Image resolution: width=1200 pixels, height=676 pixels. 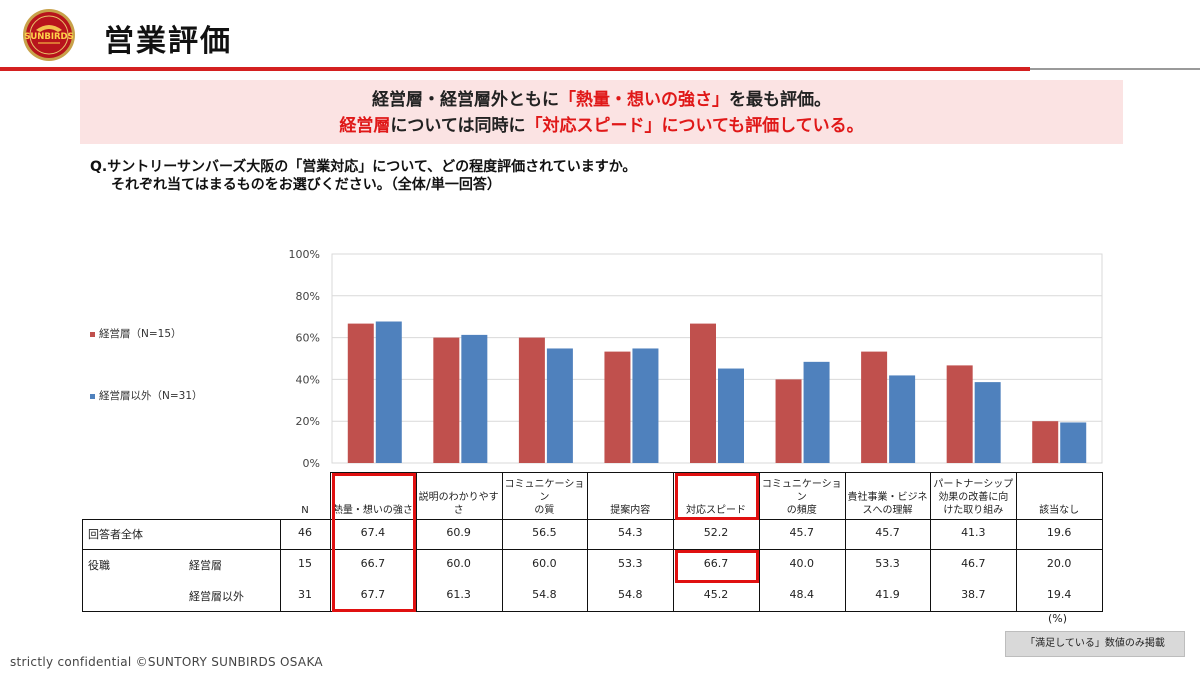 I want to click on table-cell-value: 54.3, so click(x=630, y=532).